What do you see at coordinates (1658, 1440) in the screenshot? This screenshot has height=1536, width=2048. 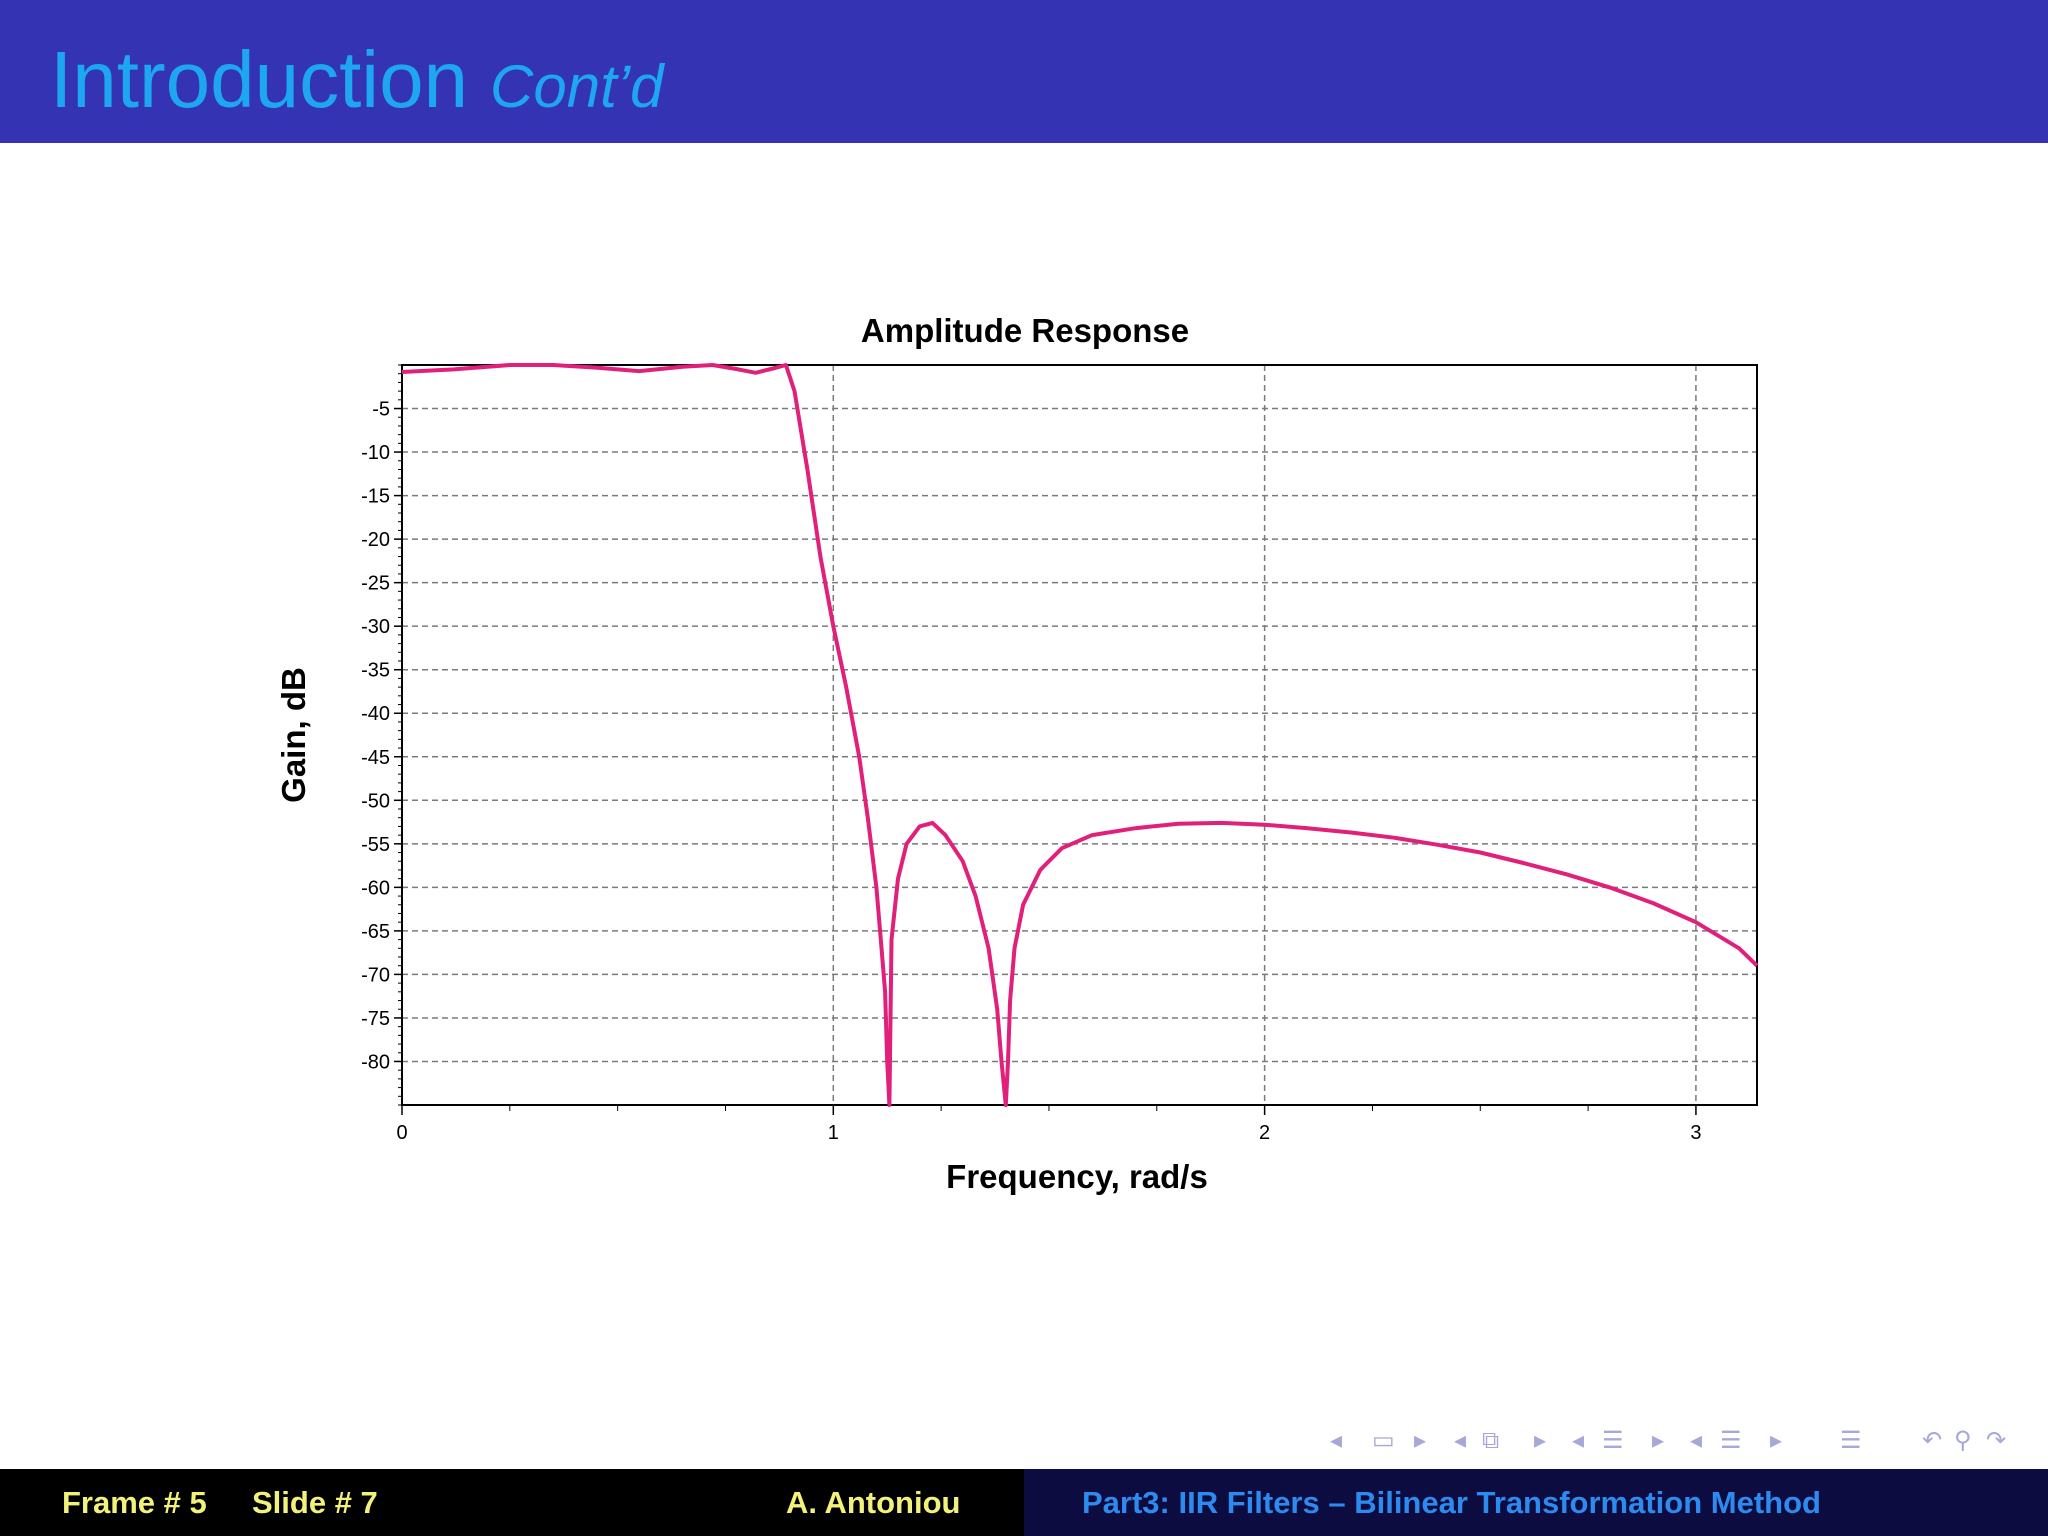 I see `nav-next-subsection-icon: ▸` at bounding box center [1658, 1440].